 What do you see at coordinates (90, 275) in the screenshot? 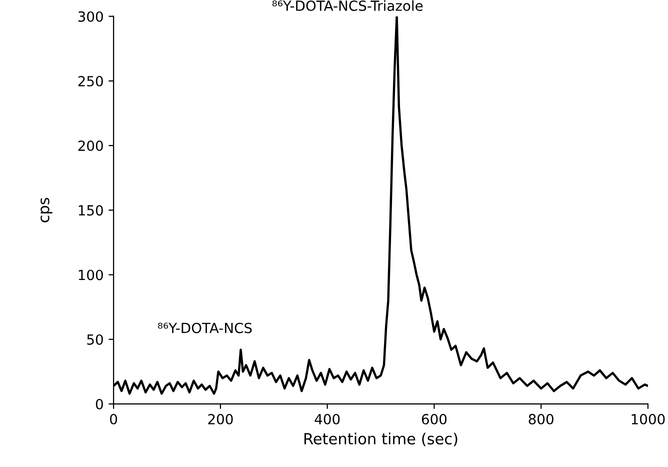
I see `y-tick-label: 100` at bounding box center [90, 275].